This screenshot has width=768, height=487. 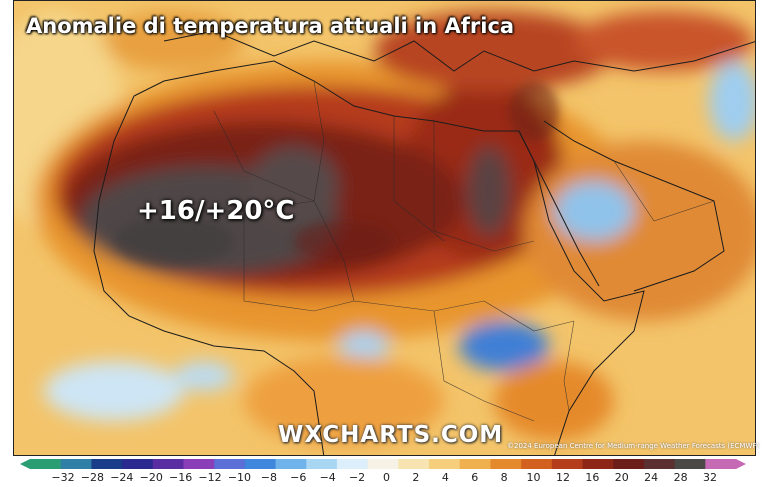 I want to click on colorbar-tick-label: −32, so click(x=63, y=477).